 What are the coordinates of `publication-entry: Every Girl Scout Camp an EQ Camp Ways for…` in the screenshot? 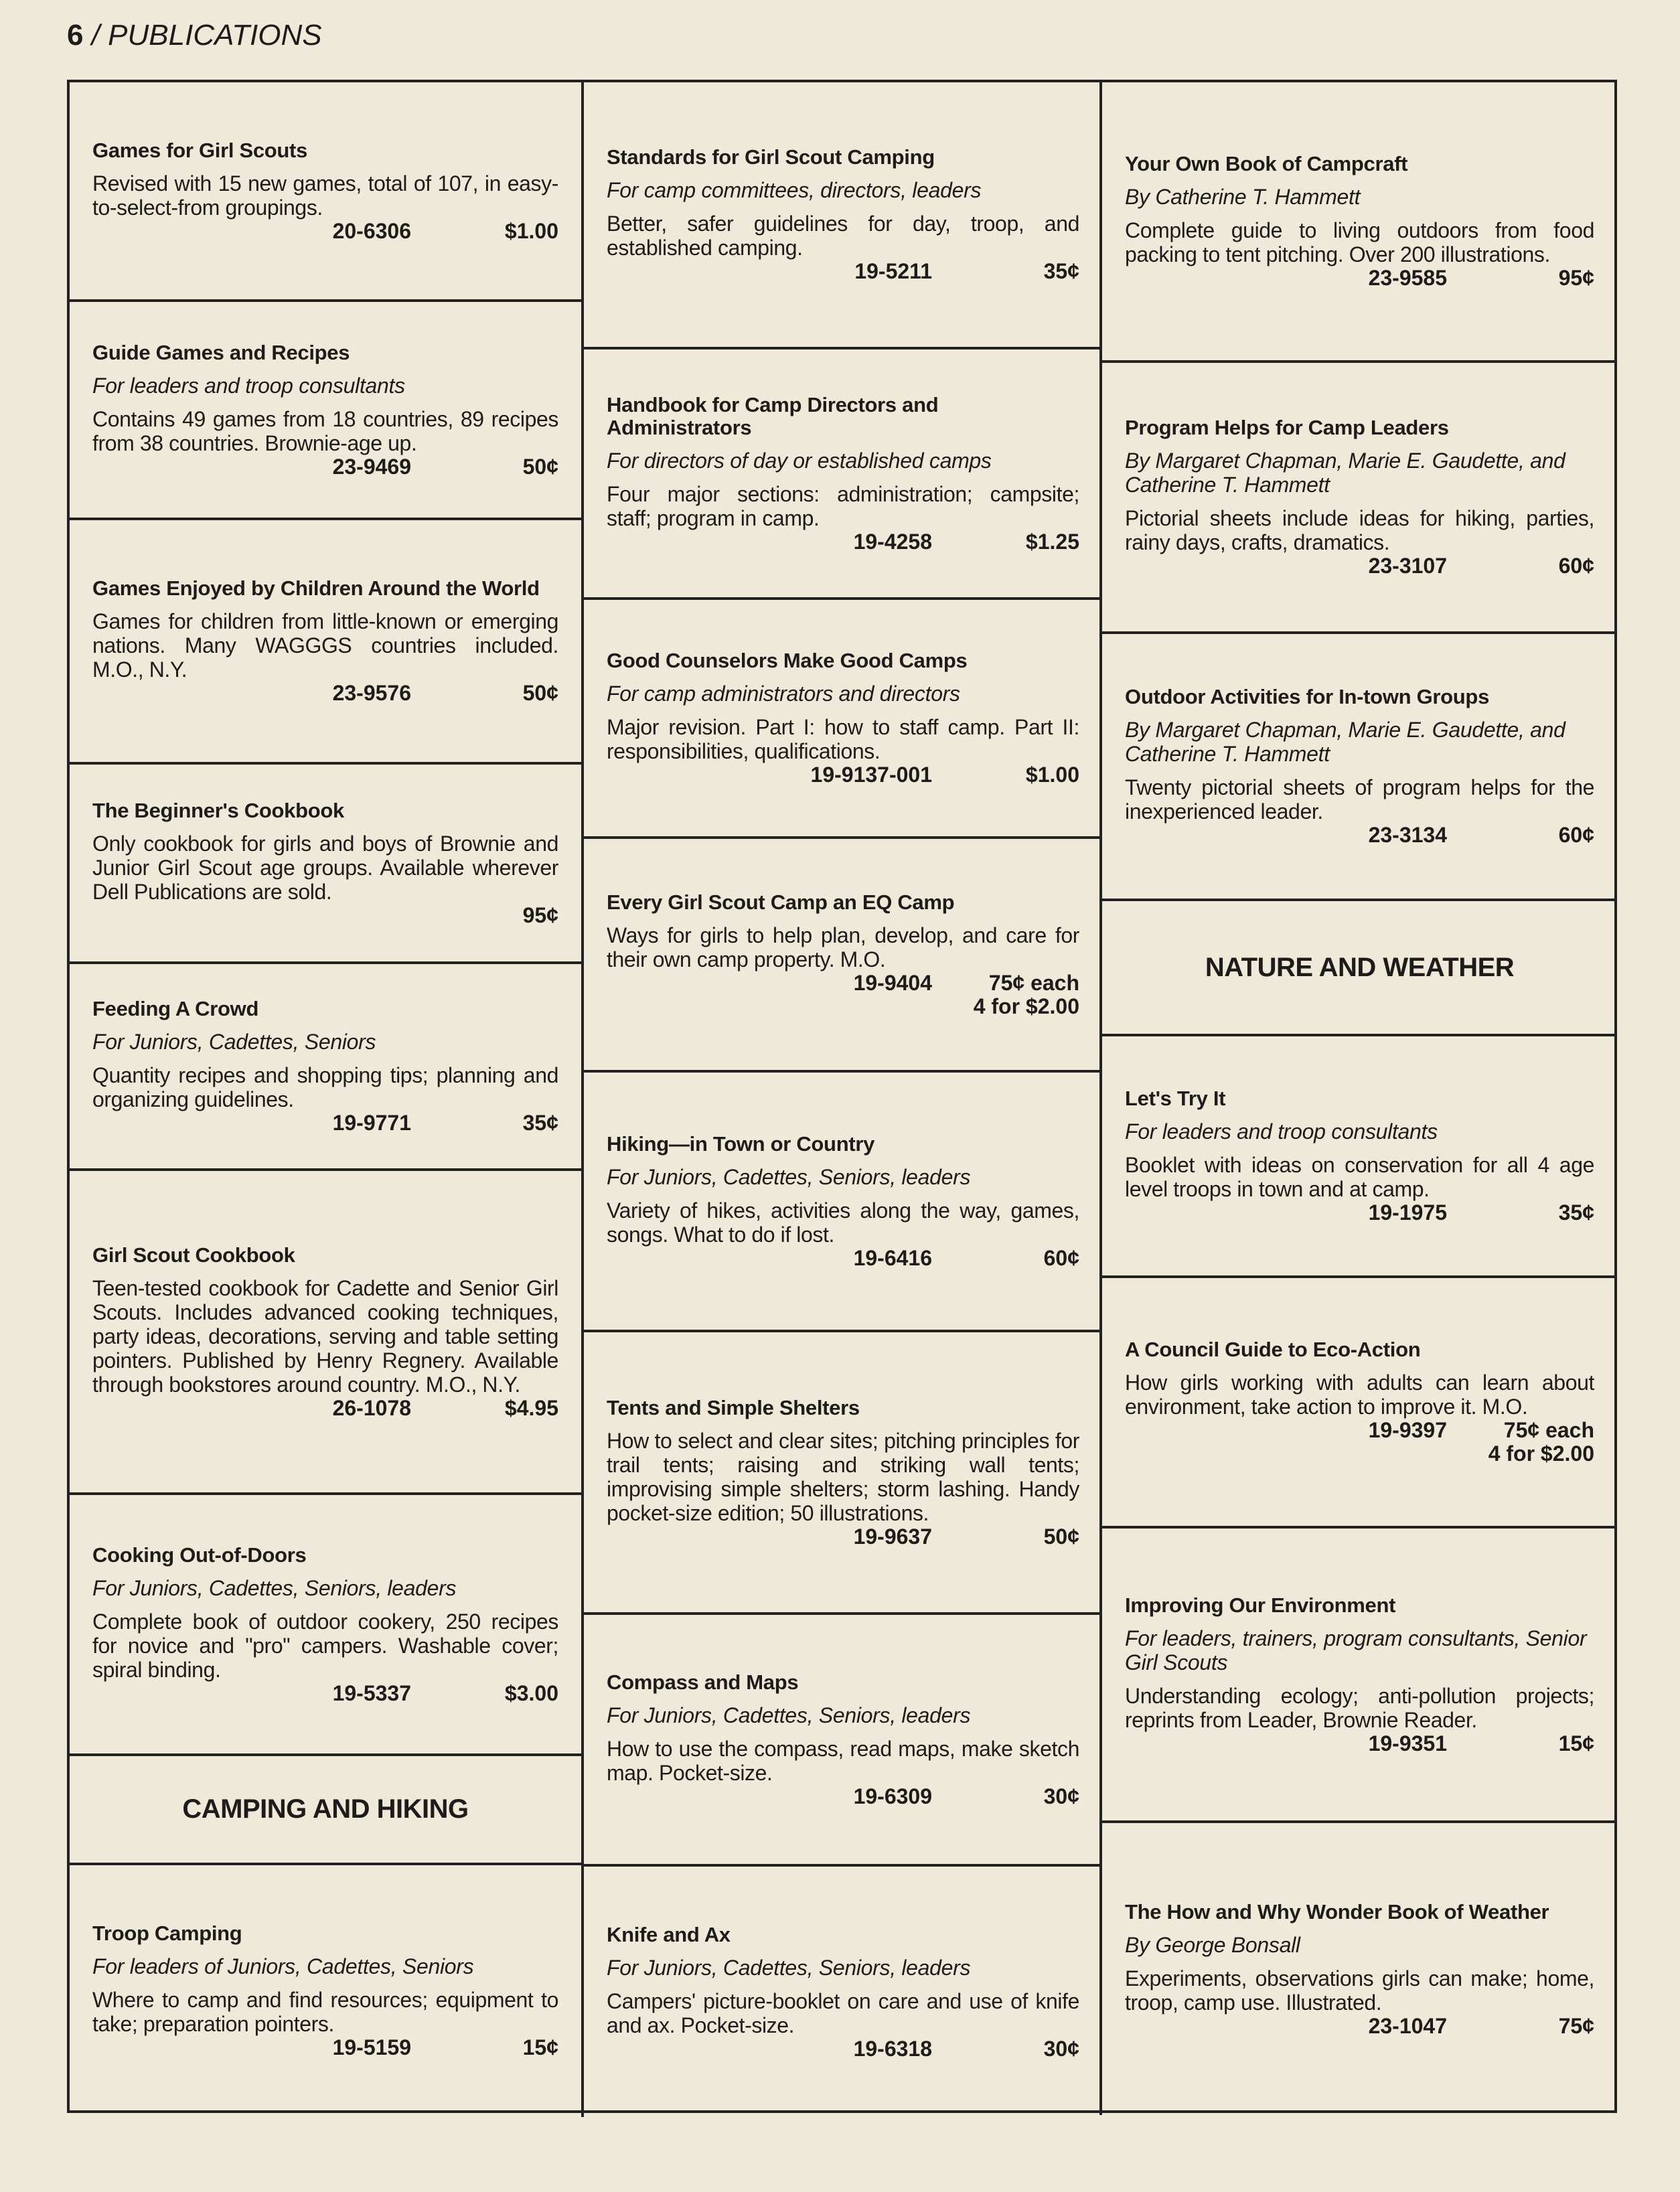 It's located at (843, 956).